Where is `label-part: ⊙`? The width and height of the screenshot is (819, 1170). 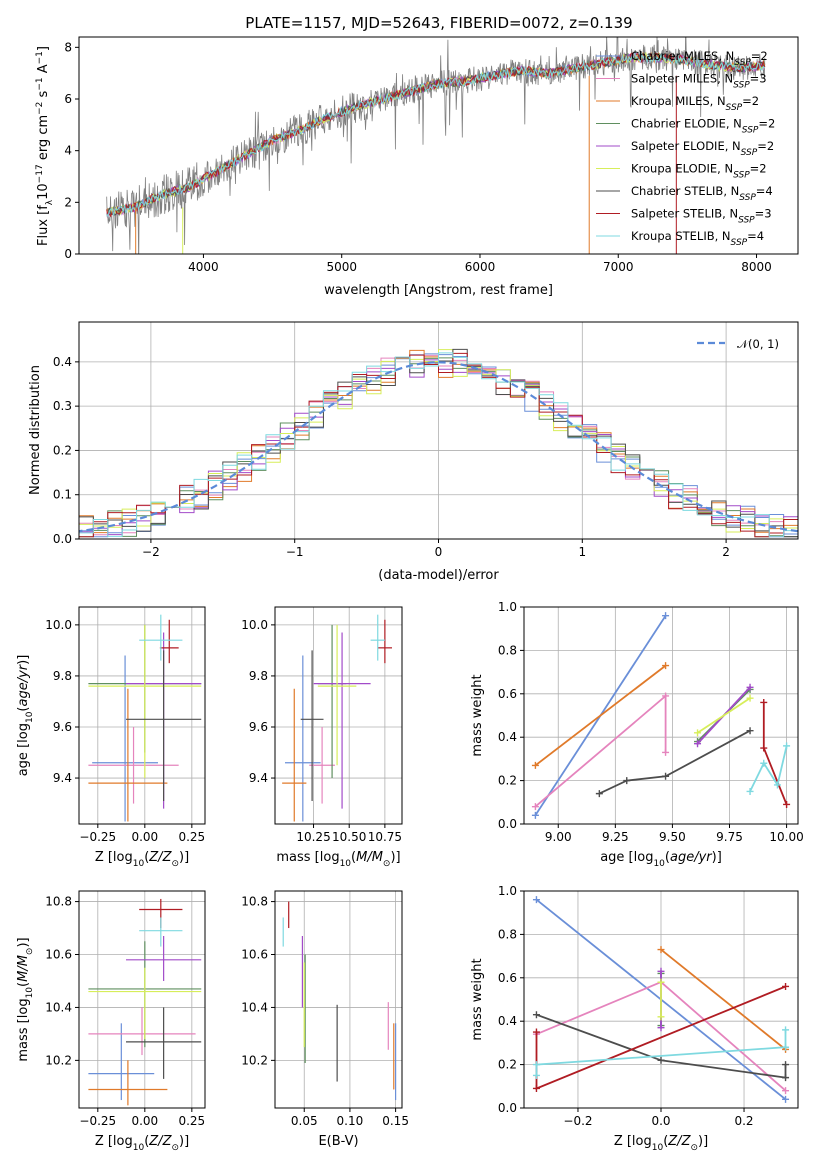 label-part: ⊙ is located at coordinates (175, 1148).